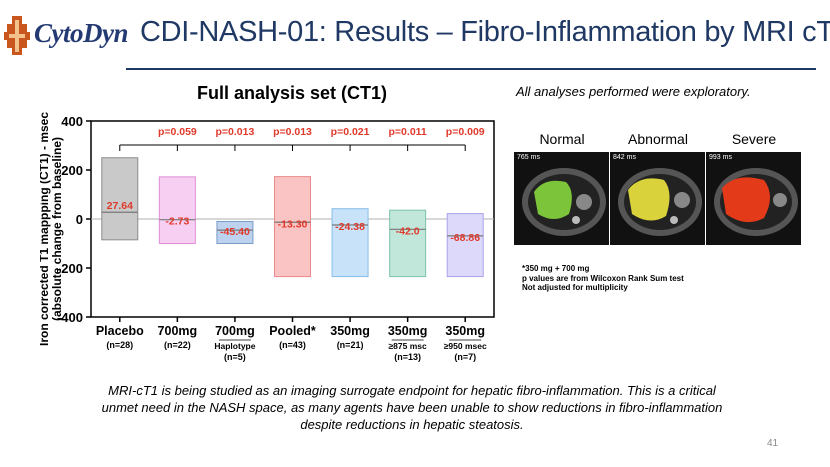 The height and width of the screenshot is (467, 830). What do you see at coordinates (292, 93) in the screenshot?
I see `chart-title: Full analysis set (CT1)` at bounding box center [292, 93].